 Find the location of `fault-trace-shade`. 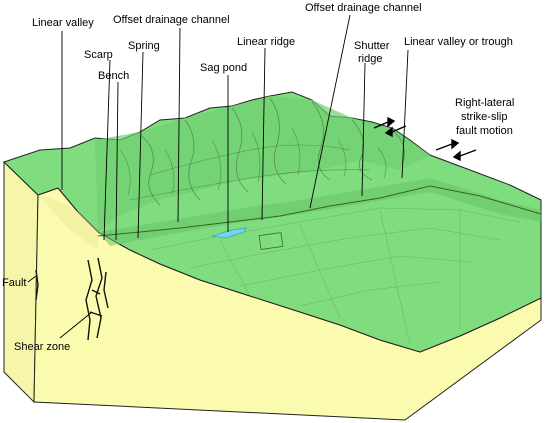

fault-trace-shade is located at coordinates (319, 212).